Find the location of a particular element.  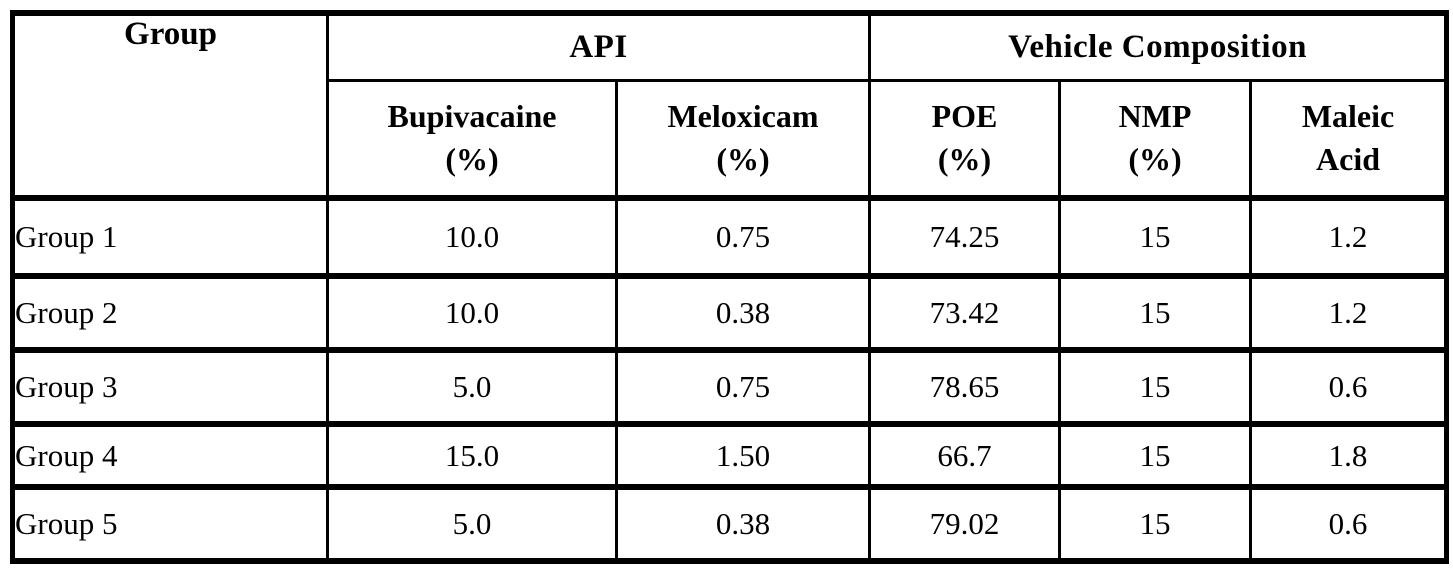

group-label-cell: Group 3 is located at coordinates (170, 386).